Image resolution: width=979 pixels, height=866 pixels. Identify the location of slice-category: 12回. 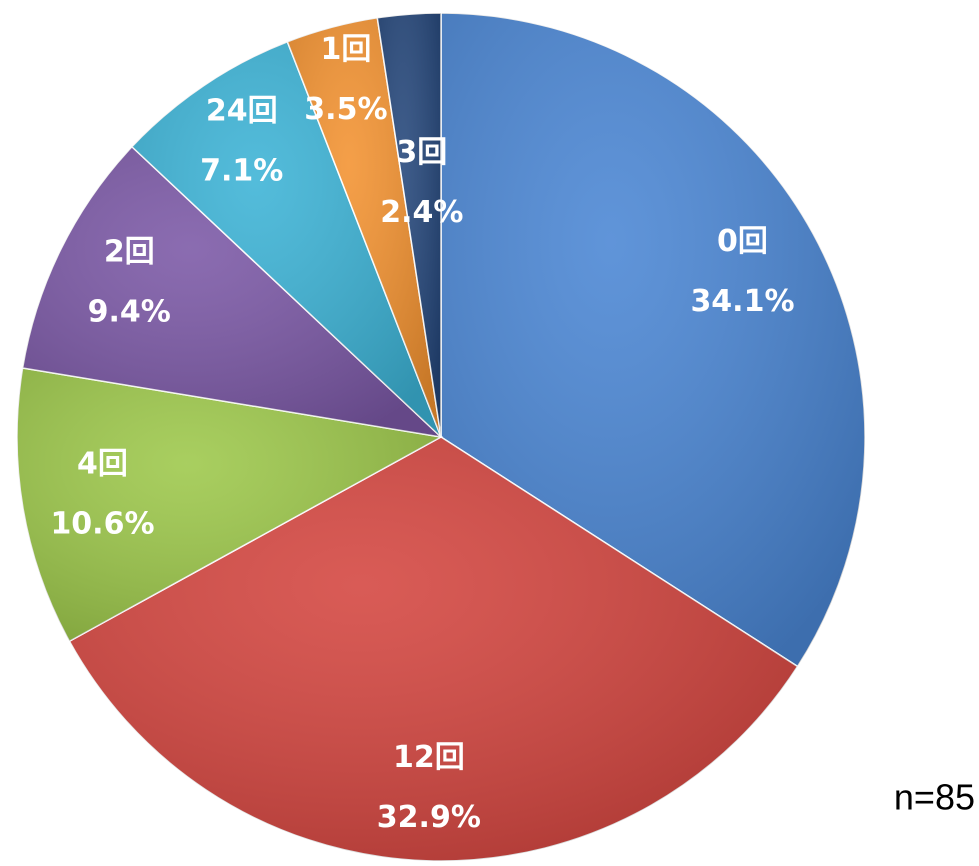
(429, 757).